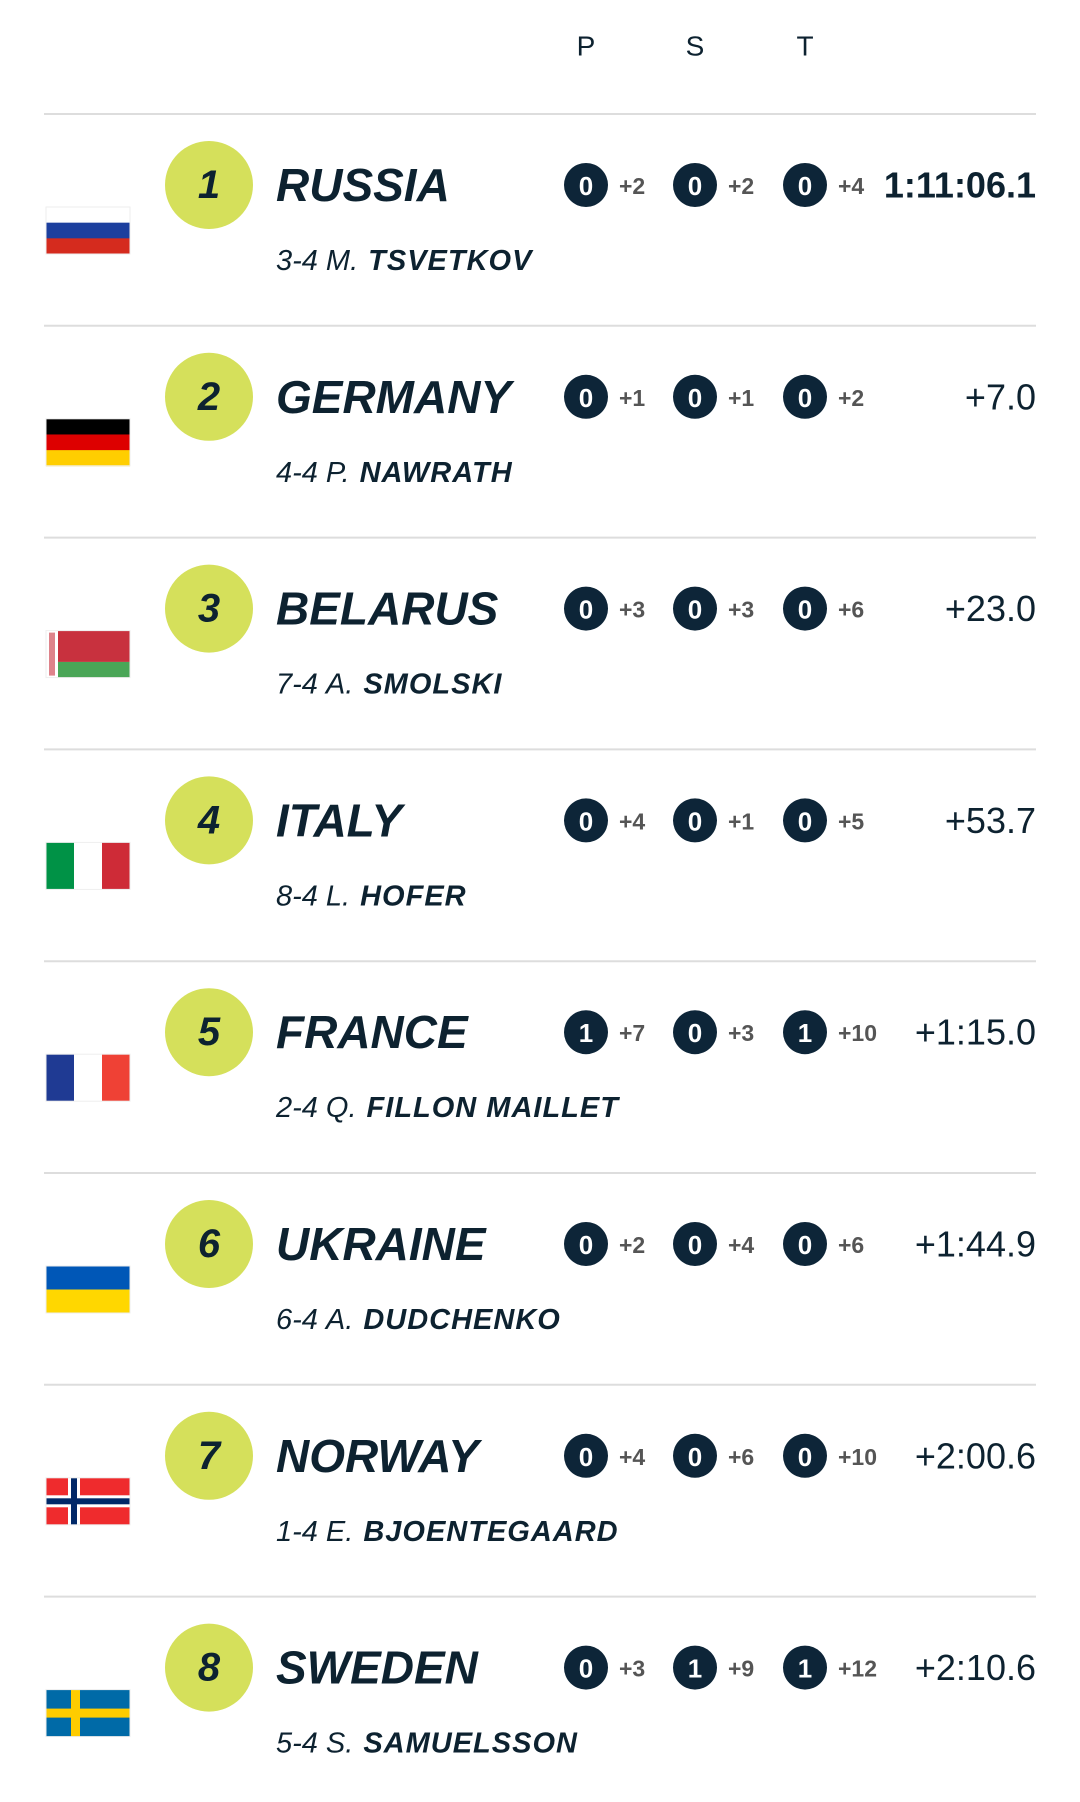 This screenshot has height=1802, width=1080. I want to click on column-header: T, so click(804, 46).